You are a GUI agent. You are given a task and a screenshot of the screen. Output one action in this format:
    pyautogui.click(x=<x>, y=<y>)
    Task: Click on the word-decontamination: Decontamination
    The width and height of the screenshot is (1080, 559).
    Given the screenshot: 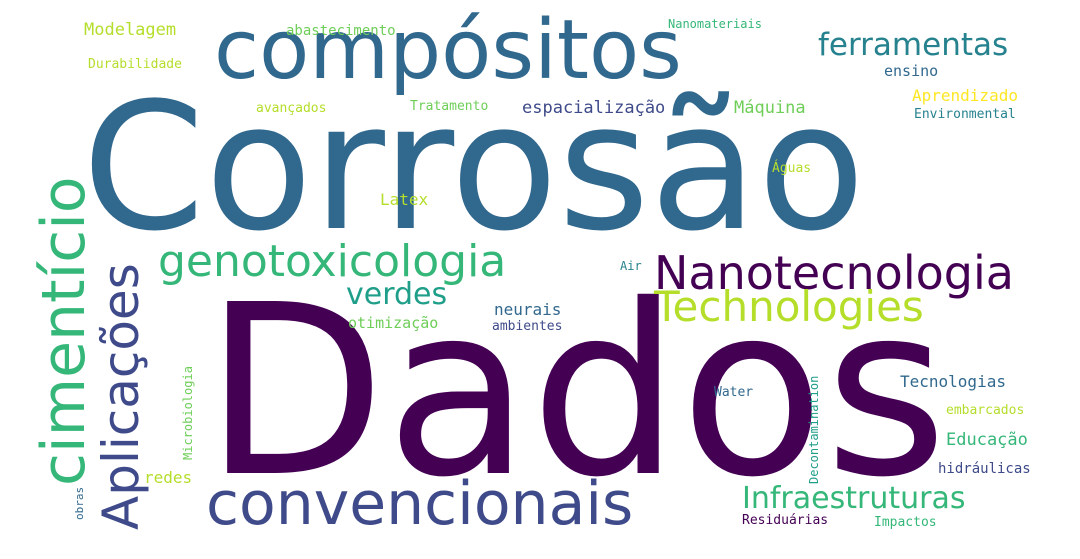 What is the action you would take?
    pyautogui.click(x=814, y=429)
    